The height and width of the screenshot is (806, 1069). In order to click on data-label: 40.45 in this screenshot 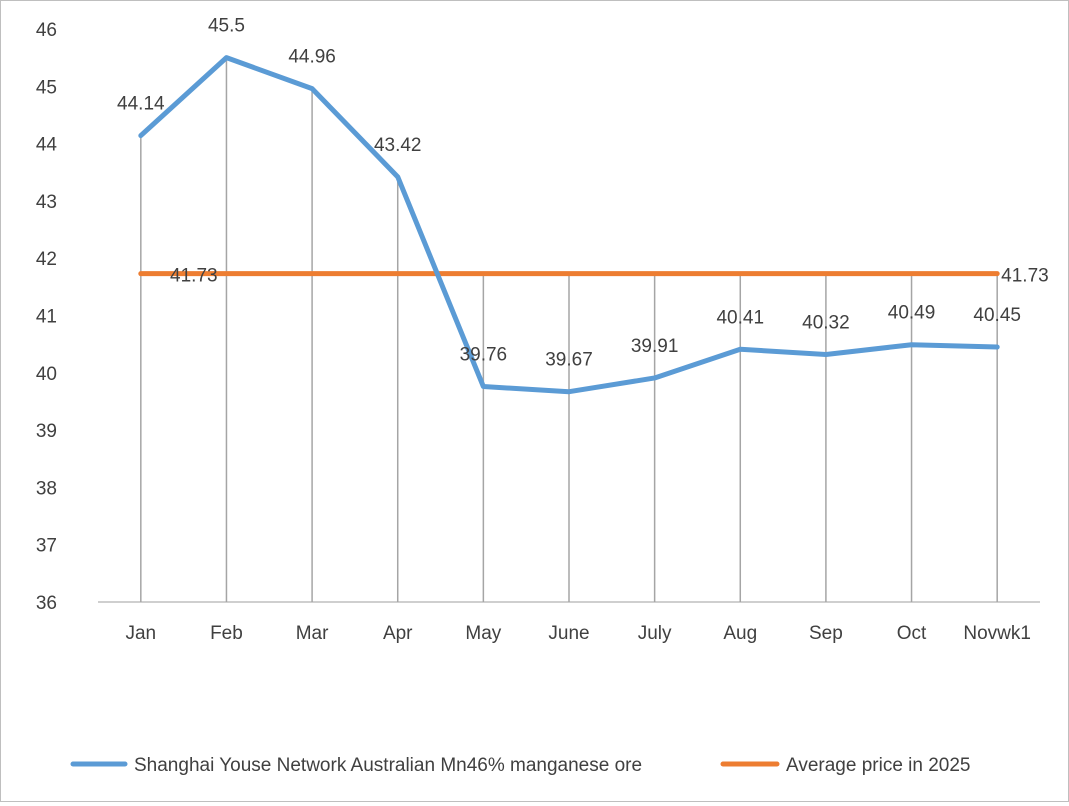, I will do `click(997, 315)`.